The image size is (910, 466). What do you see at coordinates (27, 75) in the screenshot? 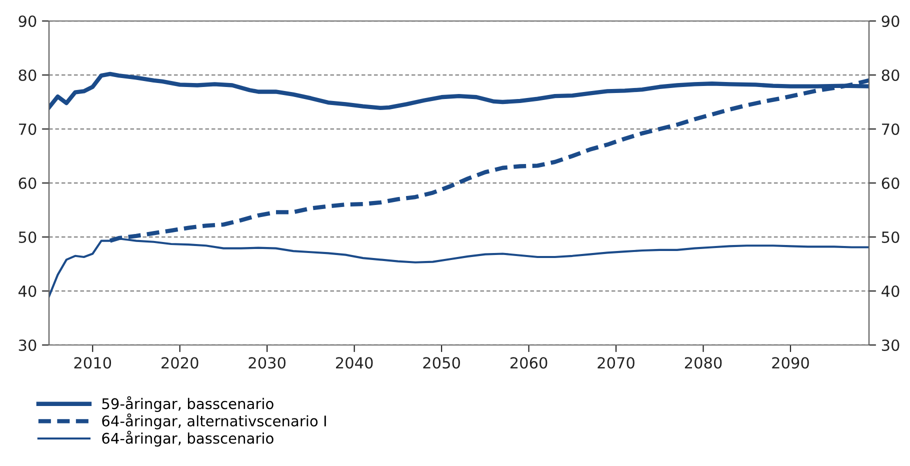
I see `y-tick-label: 80` at bounding box center [27, 75].